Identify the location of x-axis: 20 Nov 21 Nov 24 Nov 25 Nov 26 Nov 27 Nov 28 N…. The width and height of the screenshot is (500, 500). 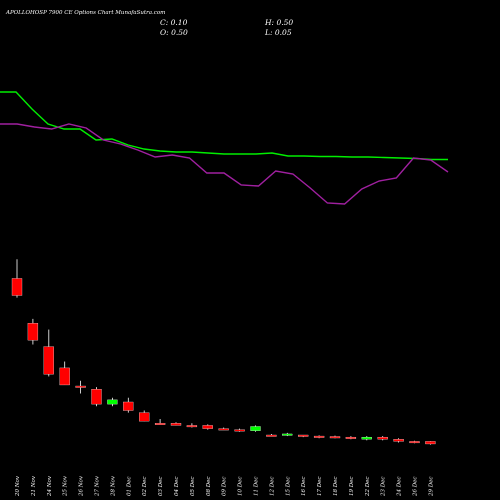
(224, 486).